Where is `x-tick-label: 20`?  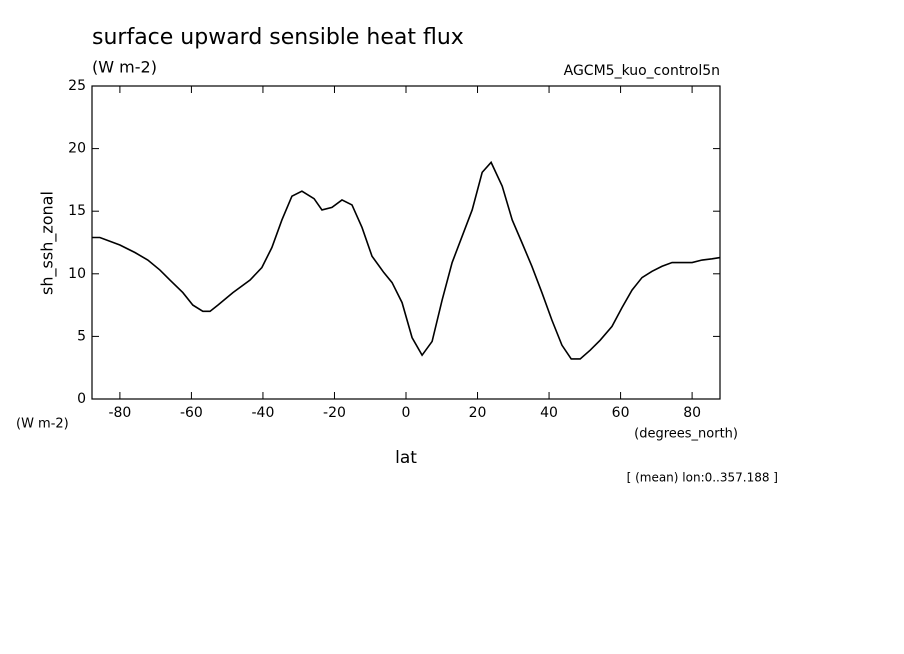
x-tick-label: 20 is located at coordinates (478, 413).